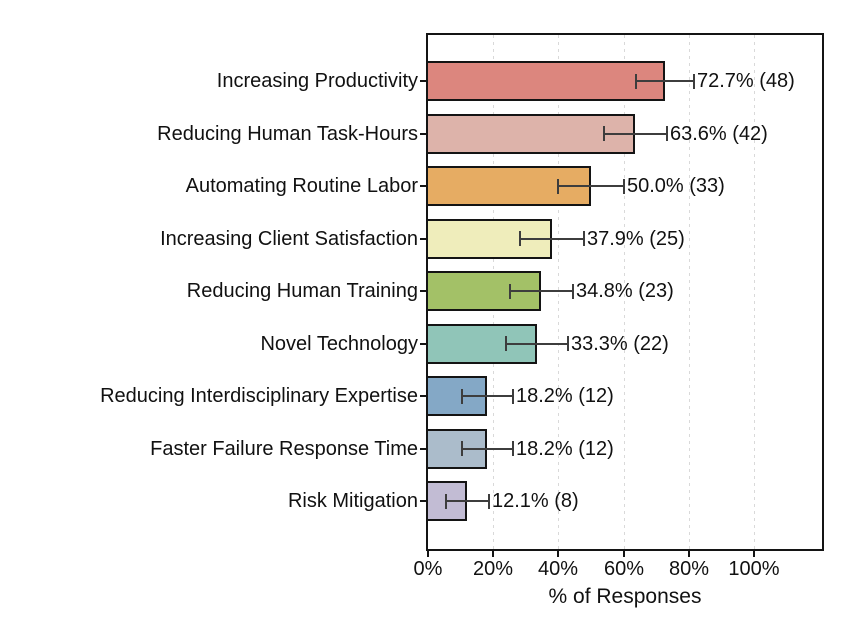 The height and width of the screenshot is (632, 854). I want to click on category-label: Faster Failure Response Time, so click(284, 448).